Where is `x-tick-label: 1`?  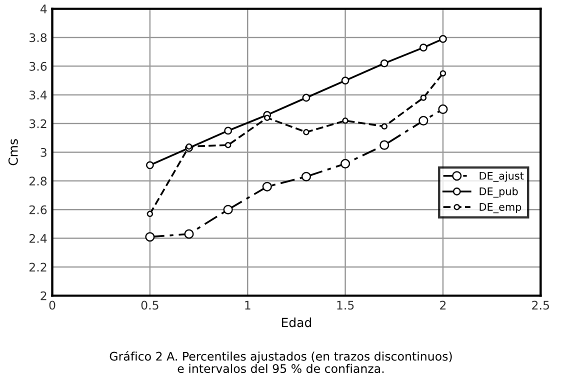
x-tick-label: 1 is located at coordinates (247, 305).